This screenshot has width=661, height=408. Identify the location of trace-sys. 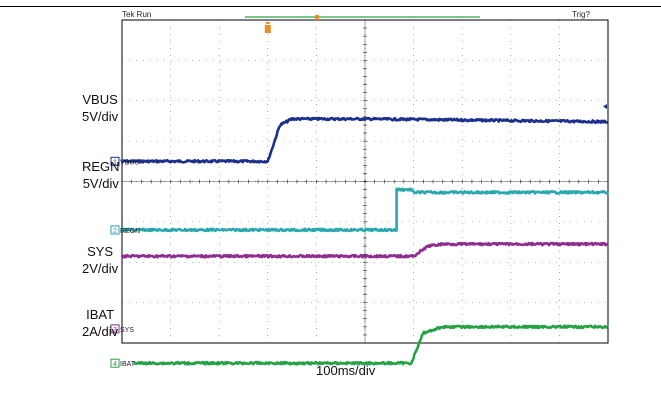
(365, 250).